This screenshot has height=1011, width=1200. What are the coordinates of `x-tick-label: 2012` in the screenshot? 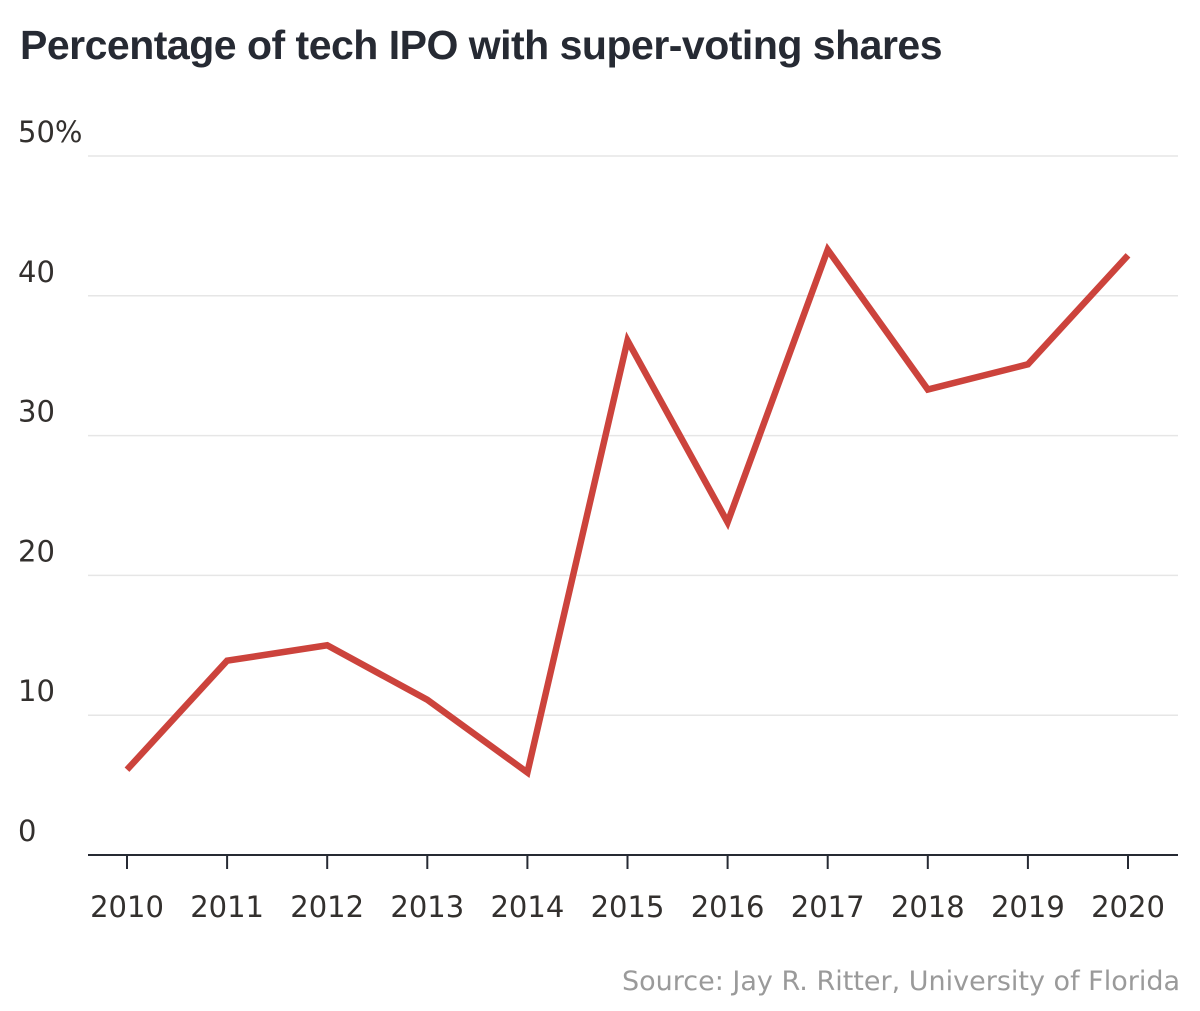 It's located at (327, 907).